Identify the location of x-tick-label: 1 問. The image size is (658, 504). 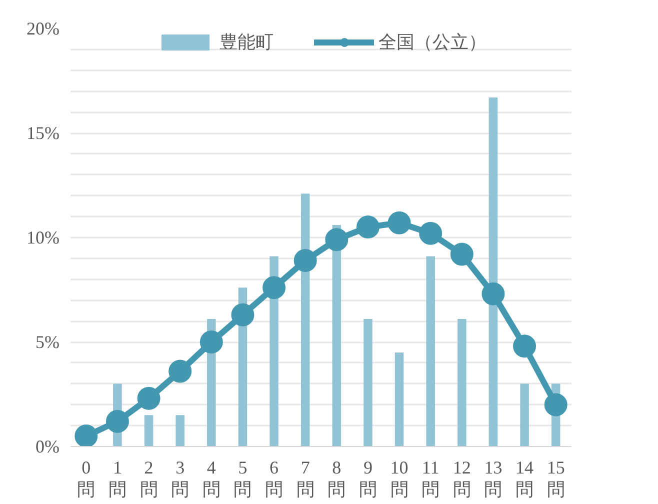
(117, 479).